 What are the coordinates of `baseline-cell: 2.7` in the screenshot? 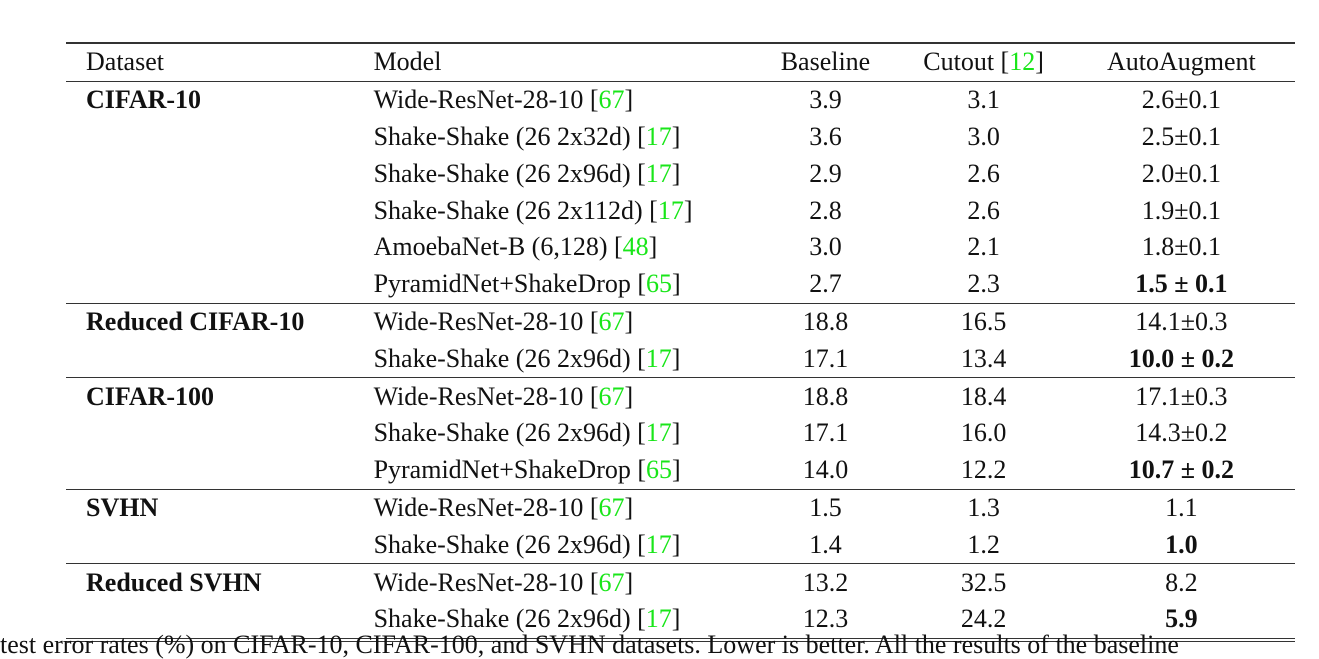 It's located at (825, 284).